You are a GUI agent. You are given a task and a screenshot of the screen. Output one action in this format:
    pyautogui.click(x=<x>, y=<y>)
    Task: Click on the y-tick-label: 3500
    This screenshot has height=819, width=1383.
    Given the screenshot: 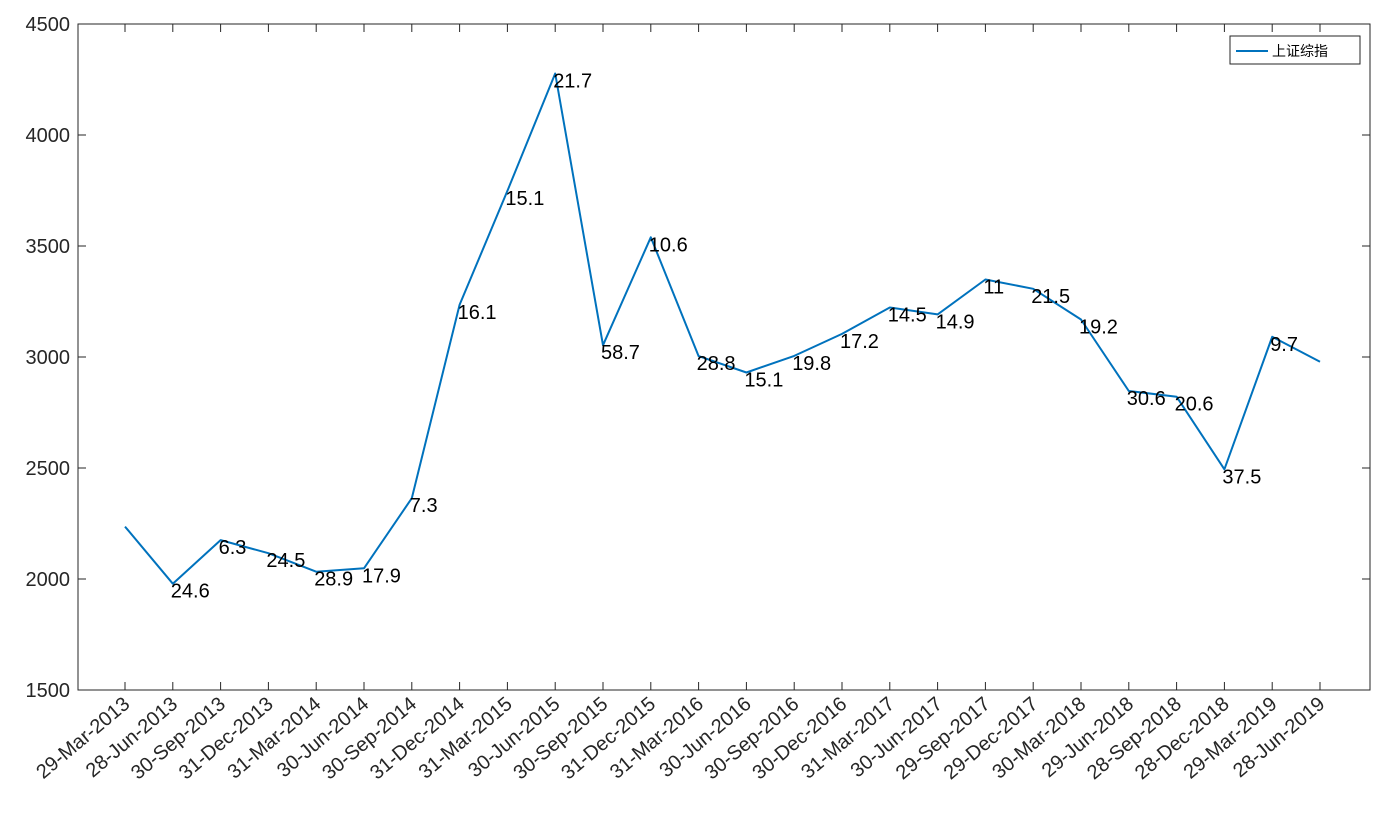 What is the action you would take?
    pyautogui.click(x=48, y=247)
    